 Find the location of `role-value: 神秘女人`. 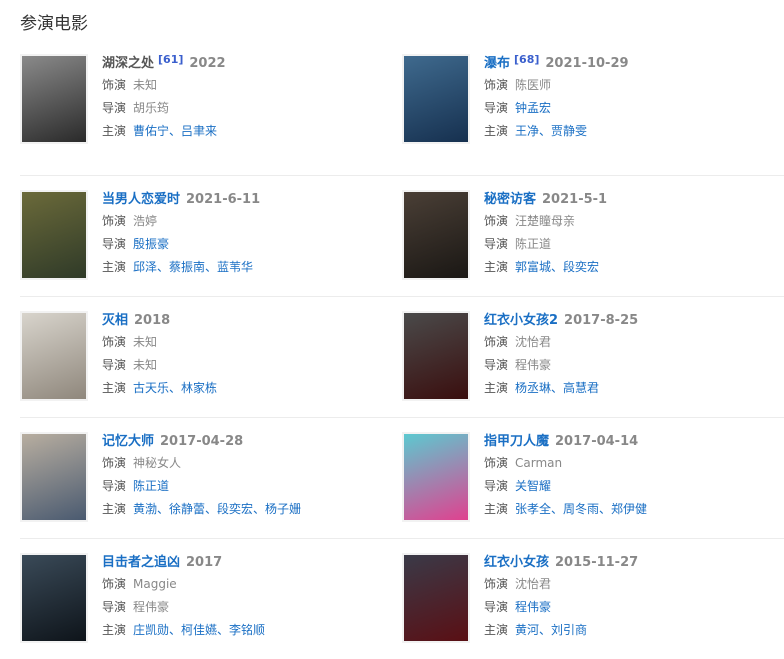

role-value: 神秘女人 is located at coordinates (157, 463).